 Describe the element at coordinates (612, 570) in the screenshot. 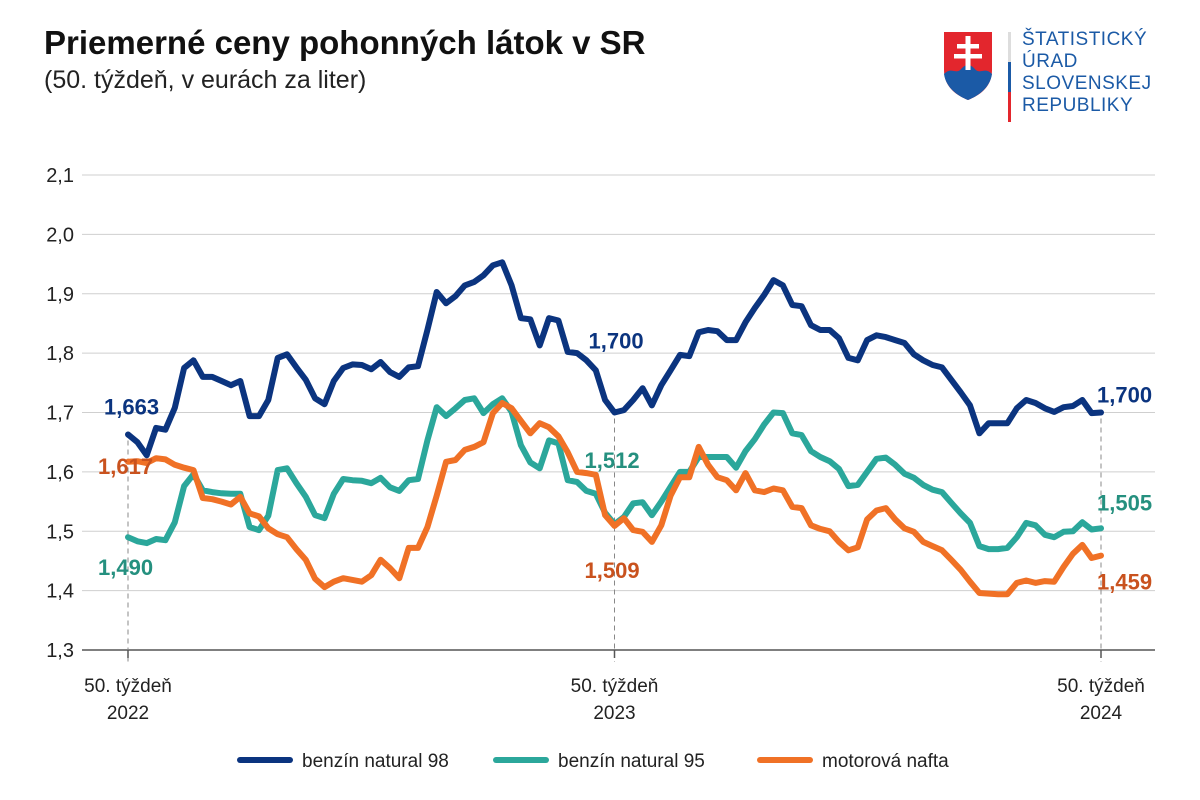

I see `data-label: 1,509` at that location.